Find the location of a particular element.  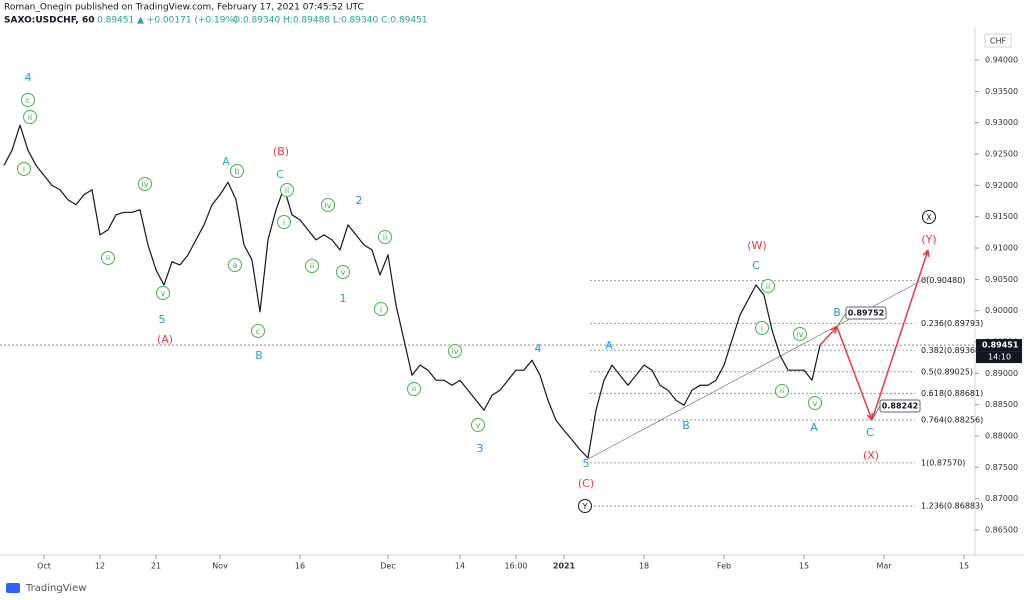

y-tick-label: 0.91000 is located at coordinates (1001, 248).